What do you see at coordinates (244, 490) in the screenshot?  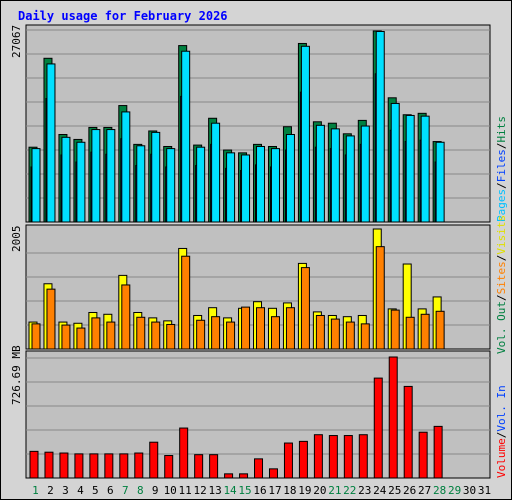 I see `x-tick-day-15: 15` at bounding box center [244, 490].